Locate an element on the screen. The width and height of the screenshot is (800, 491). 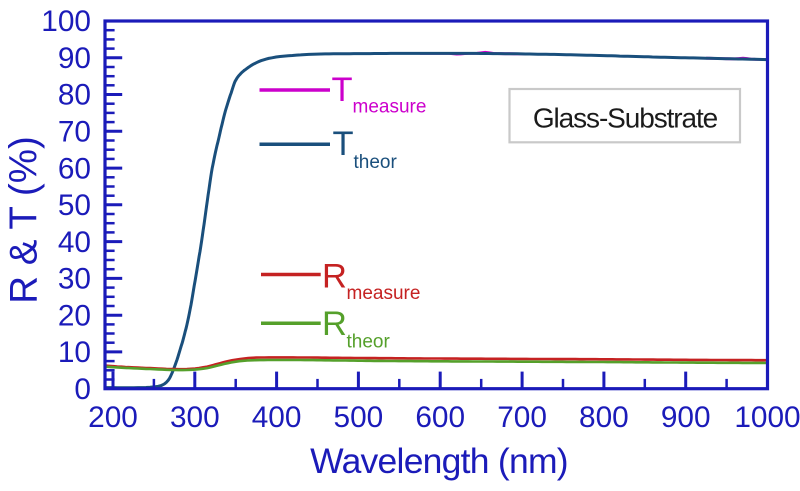
svg-text: 900 is located at coordinates (686, 417).